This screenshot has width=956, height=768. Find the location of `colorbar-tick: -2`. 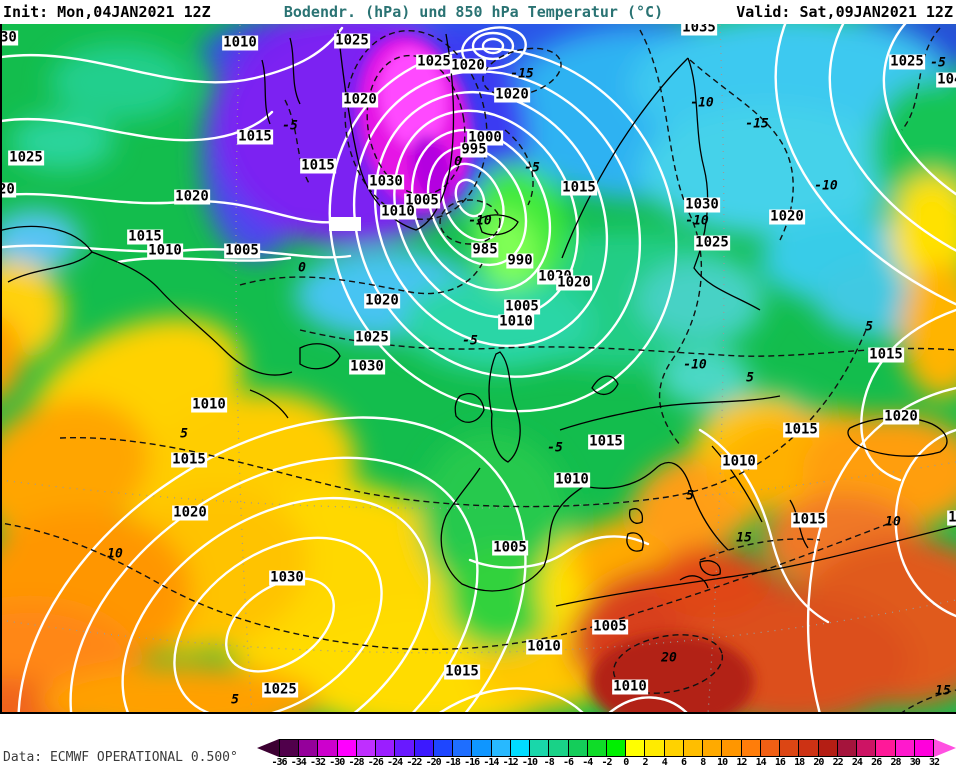

colorbar-tick: -2 is located at coordinates (606, 762).